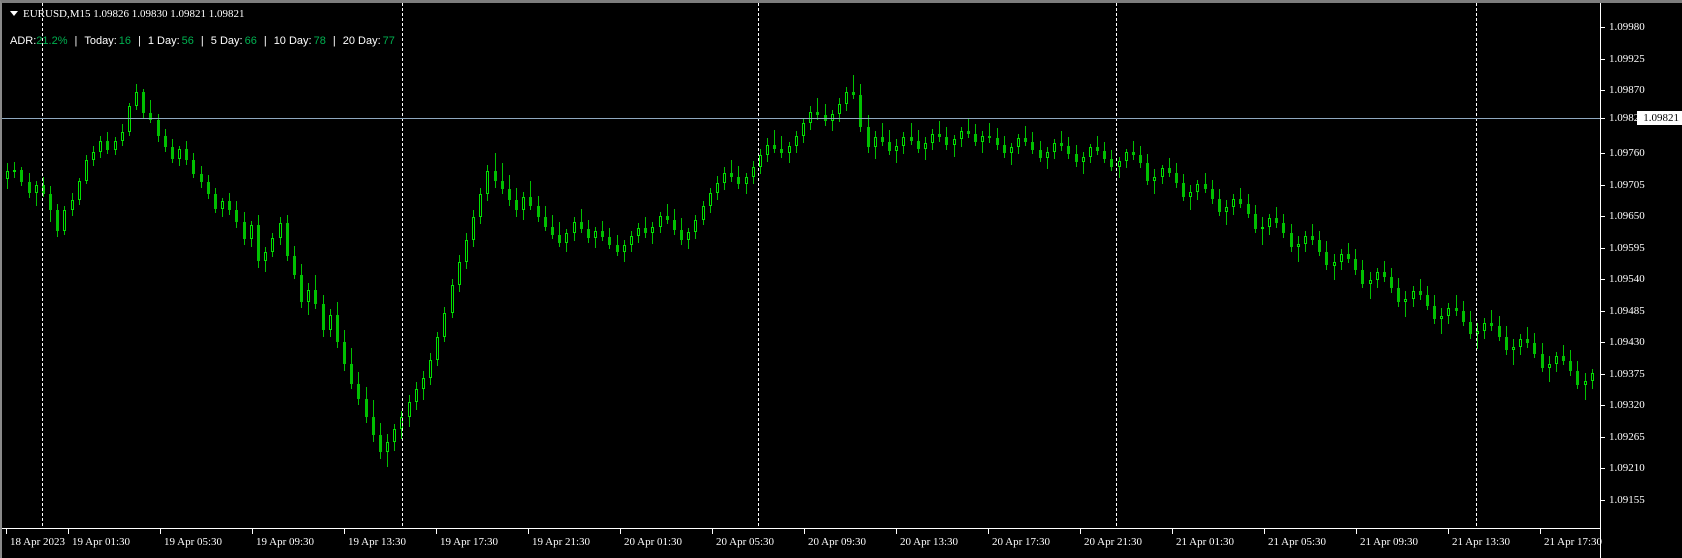 The height and width of the screenshot is (558, 1682). Describe the element at coordinates (375, 543) in the screenshot. I see `time-tick: 19 Apr 13:30` at that location.